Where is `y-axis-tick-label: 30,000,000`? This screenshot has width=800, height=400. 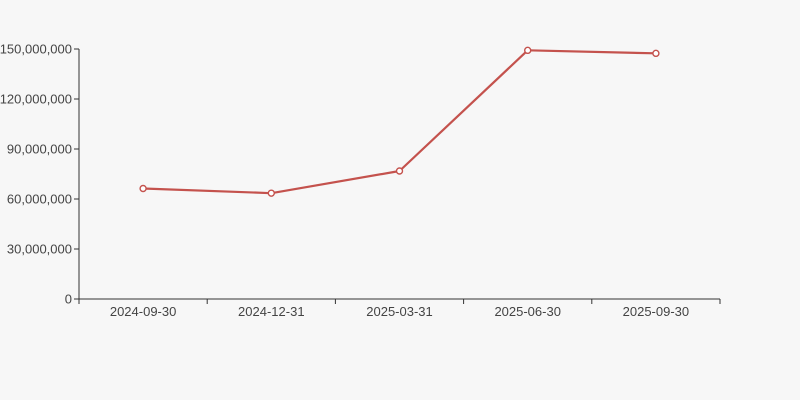
y-axis-tick-label: 30,000,000 is located at coordinates (39, 249).